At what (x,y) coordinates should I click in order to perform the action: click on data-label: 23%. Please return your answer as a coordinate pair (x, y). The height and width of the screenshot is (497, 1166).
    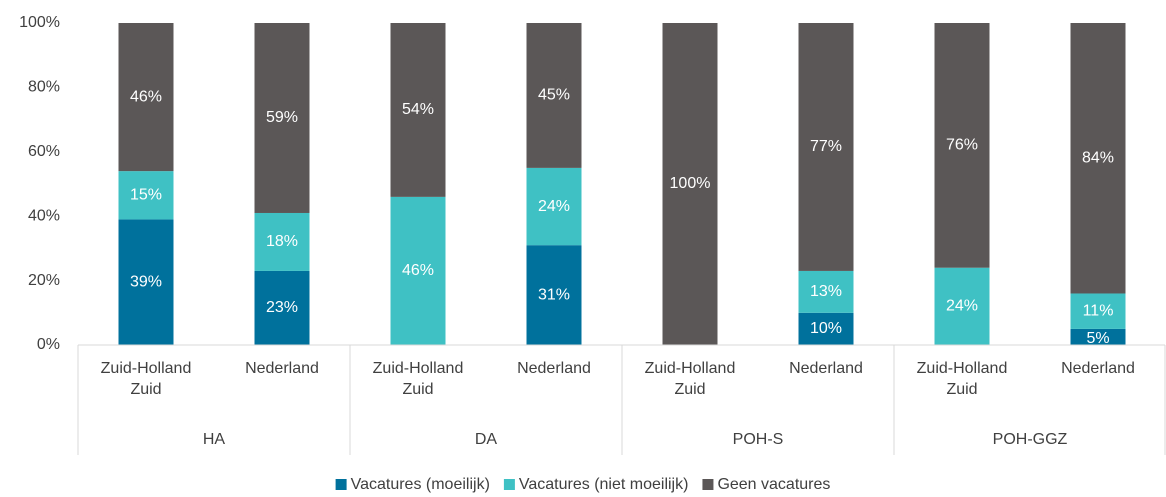
    Looking at the image, I should click on (282, 307).